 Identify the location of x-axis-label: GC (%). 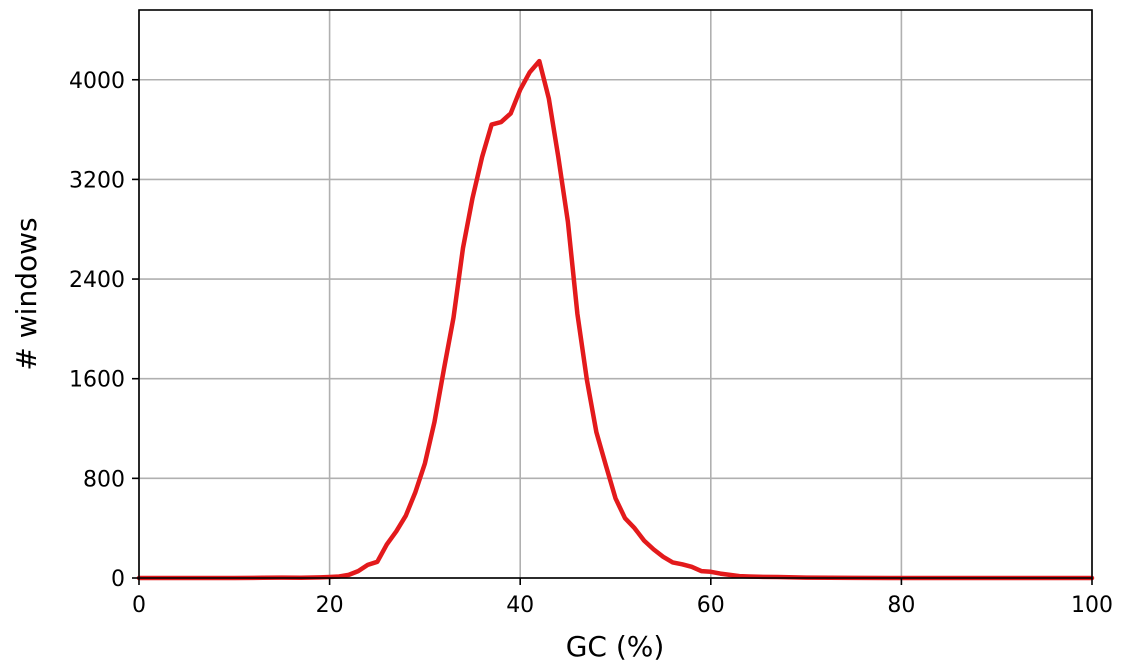
(615, 646).